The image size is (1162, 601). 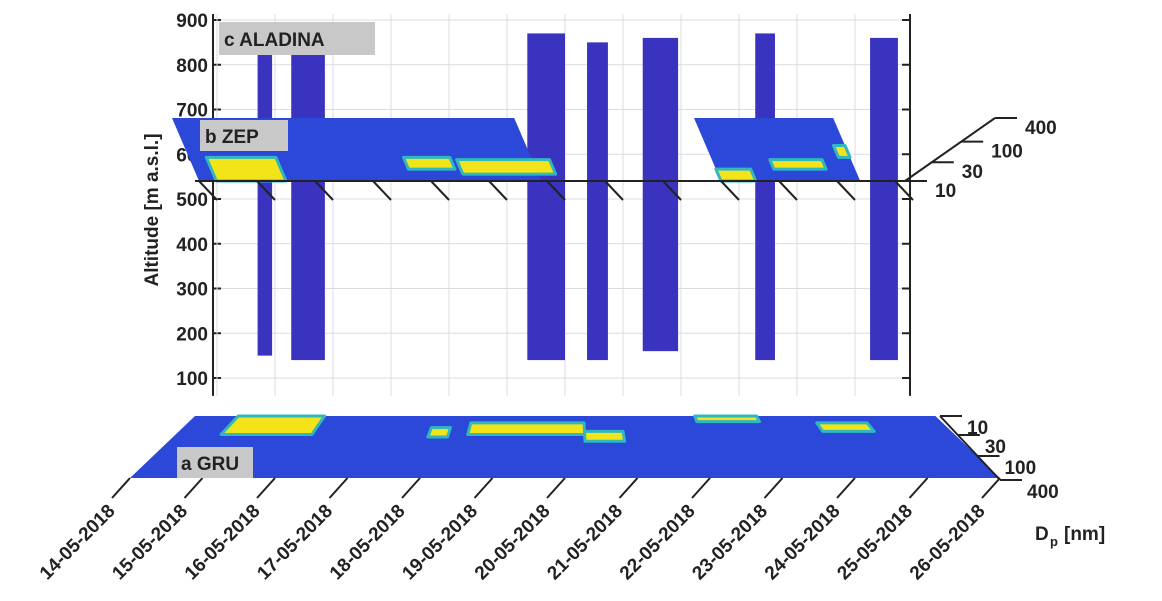 I want to click on surface-coverage, so click(x=565, y=447).